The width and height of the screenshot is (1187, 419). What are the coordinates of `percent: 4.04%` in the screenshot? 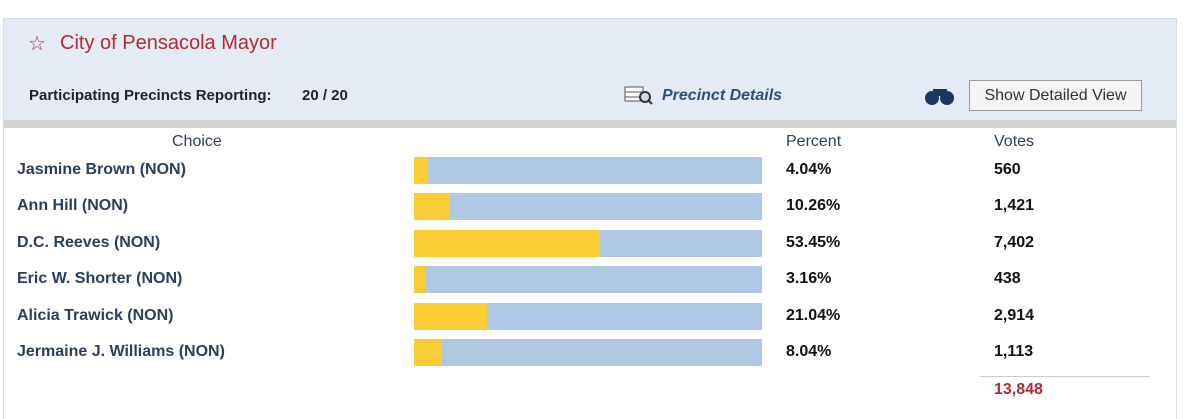 It's located at (809, 169).